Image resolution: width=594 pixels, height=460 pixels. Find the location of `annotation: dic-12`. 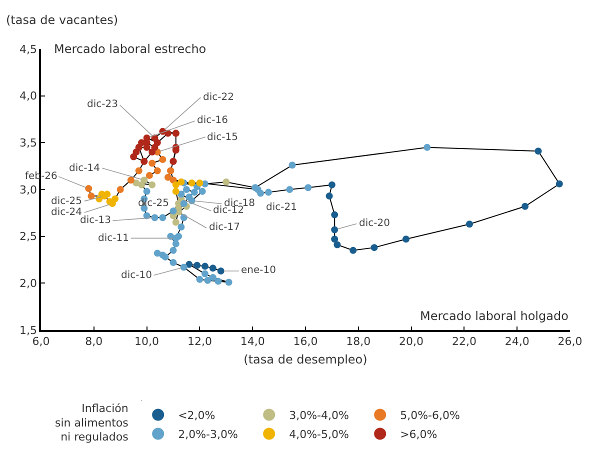

annotation: dic-12 is located at coordinates (228, 210).